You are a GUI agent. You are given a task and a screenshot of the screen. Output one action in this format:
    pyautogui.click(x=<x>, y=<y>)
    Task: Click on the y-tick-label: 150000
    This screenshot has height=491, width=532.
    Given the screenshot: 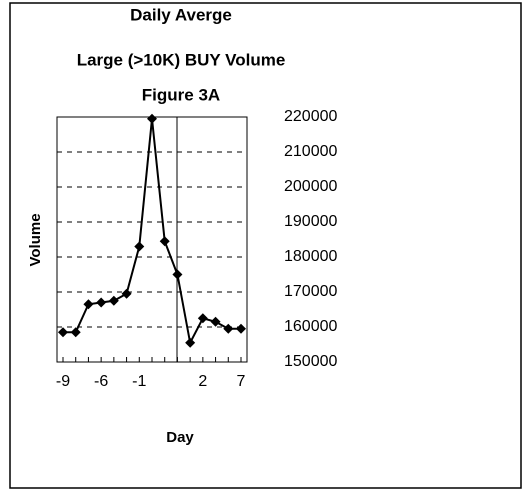 What is the action you would take?
    pyautogui.click(x=310, y=361)
    